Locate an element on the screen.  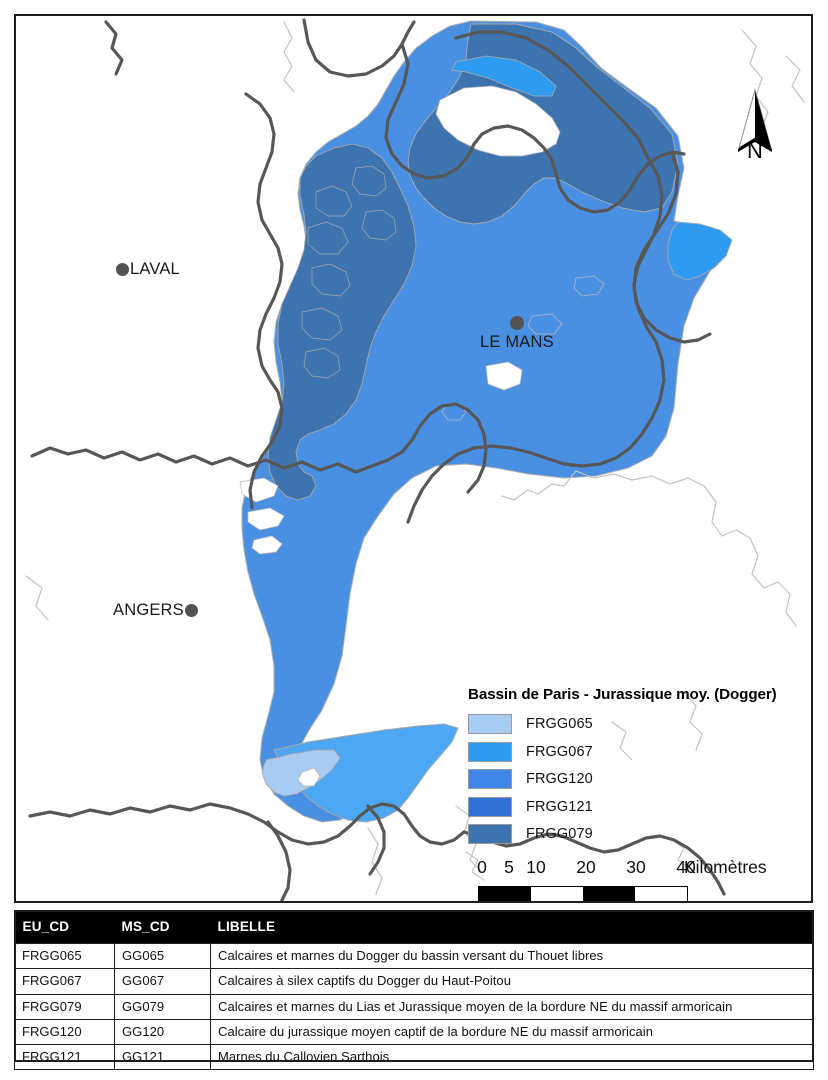
city-name: ANGERS is located at coordinates (148, 610).